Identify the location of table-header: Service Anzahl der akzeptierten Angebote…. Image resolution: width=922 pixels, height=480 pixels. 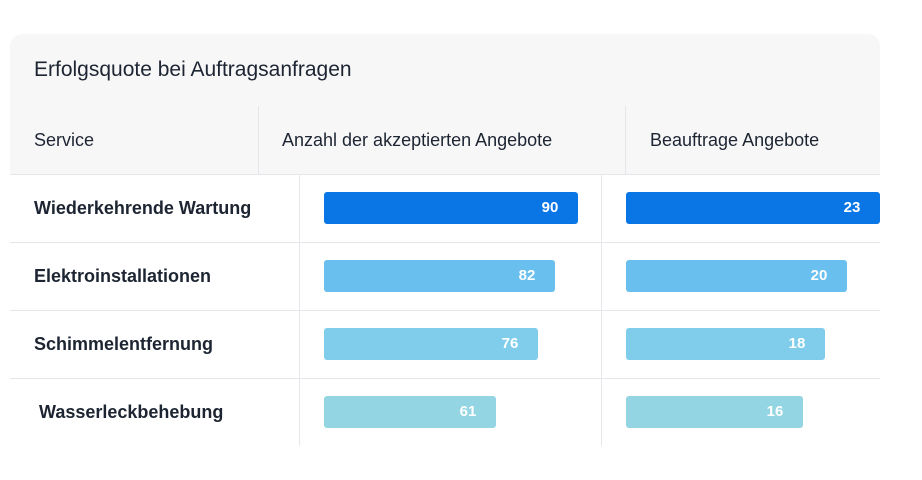
(445, 140).